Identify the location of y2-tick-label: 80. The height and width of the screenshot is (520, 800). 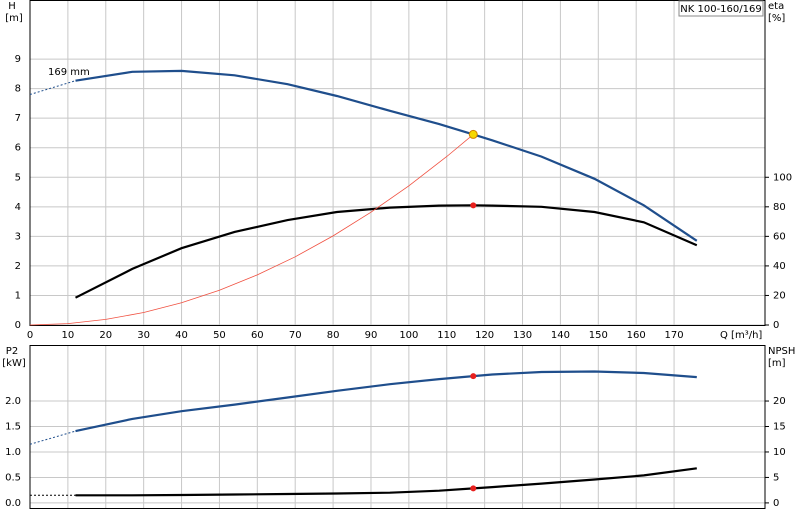
(779, 207).